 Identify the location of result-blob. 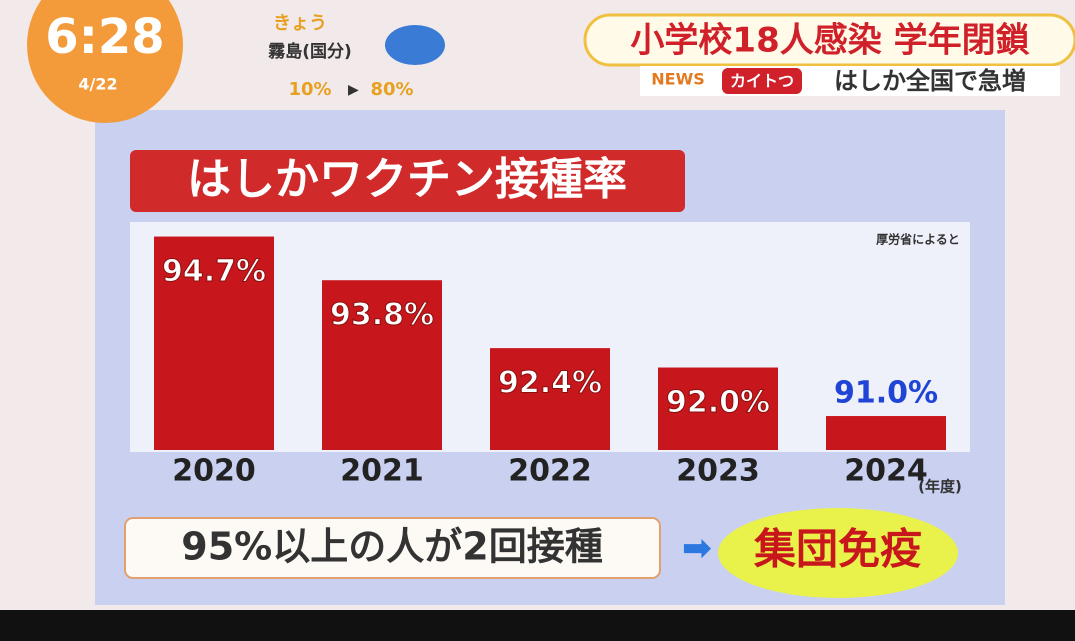
(838, 553).